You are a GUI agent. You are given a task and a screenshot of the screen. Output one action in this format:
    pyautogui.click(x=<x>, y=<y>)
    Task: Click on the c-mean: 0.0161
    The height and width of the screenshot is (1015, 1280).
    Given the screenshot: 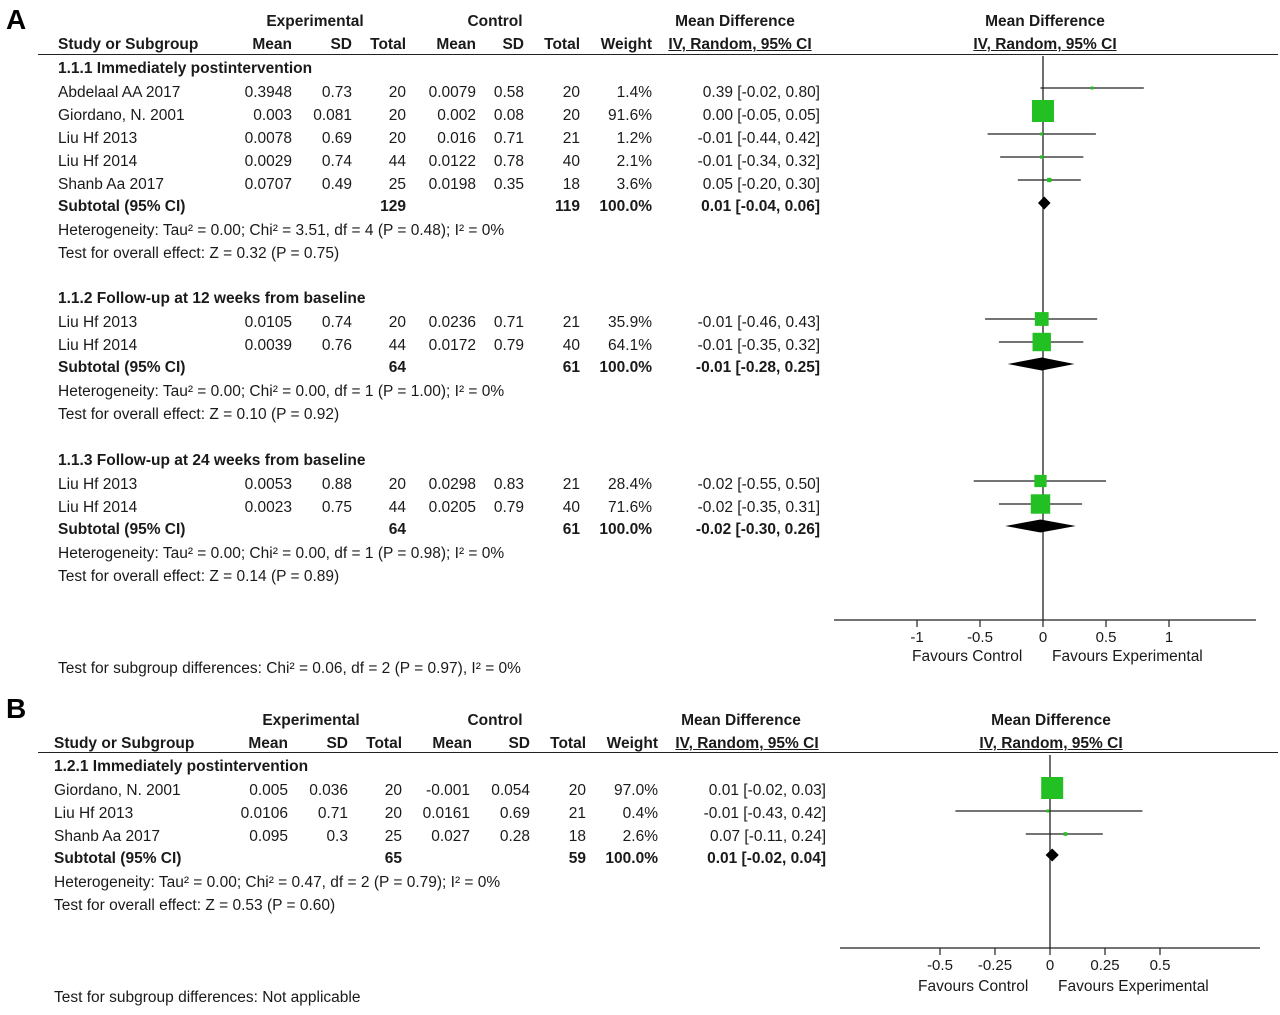 What is the action you would take?
    pyautogui.click(x=446, y=813)
    